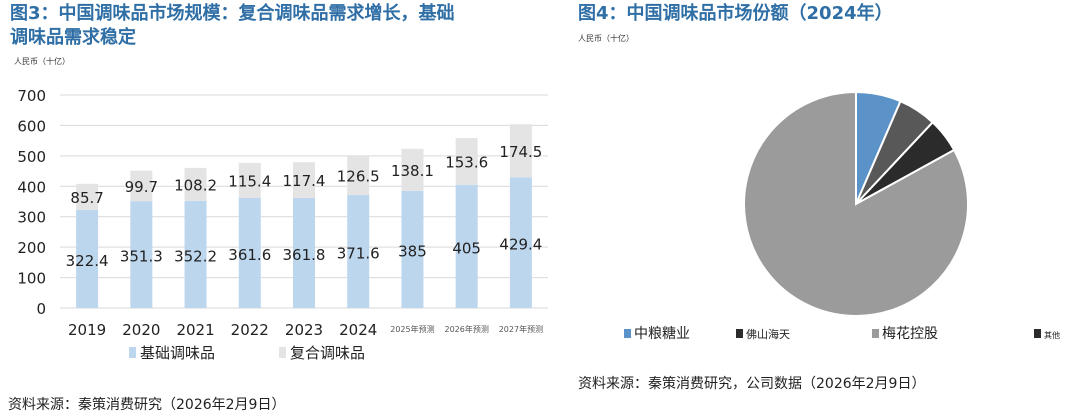 This screenshot has height=416, width=1080. Describe the element at coordinates (358, 330) in the screenshot. I see `x-tick-label: 2024` at that location.